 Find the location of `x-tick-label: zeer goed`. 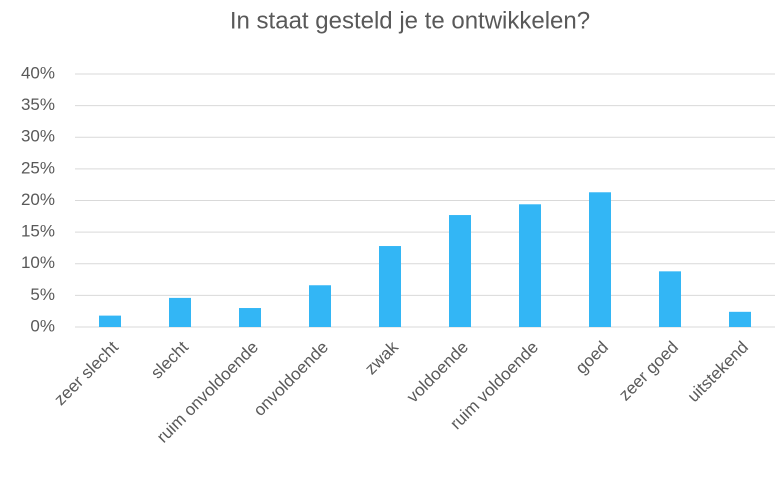

x-tick-label: zeer goed is located at coordinates (648, 371).